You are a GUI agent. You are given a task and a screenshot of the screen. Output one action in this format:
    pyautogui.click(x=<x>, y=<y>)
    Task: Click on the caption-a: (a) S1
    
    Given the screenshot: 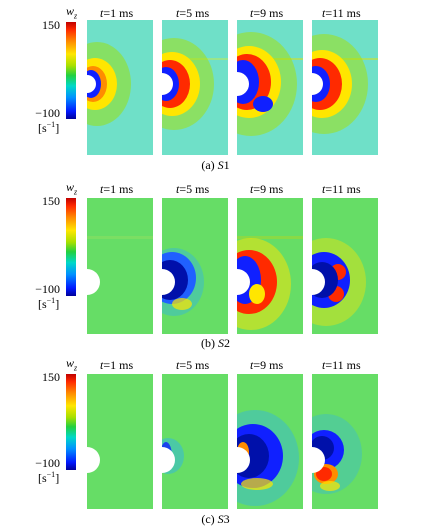 What is the action you would take?
    pyautogui.click(x=215, y=165)
    